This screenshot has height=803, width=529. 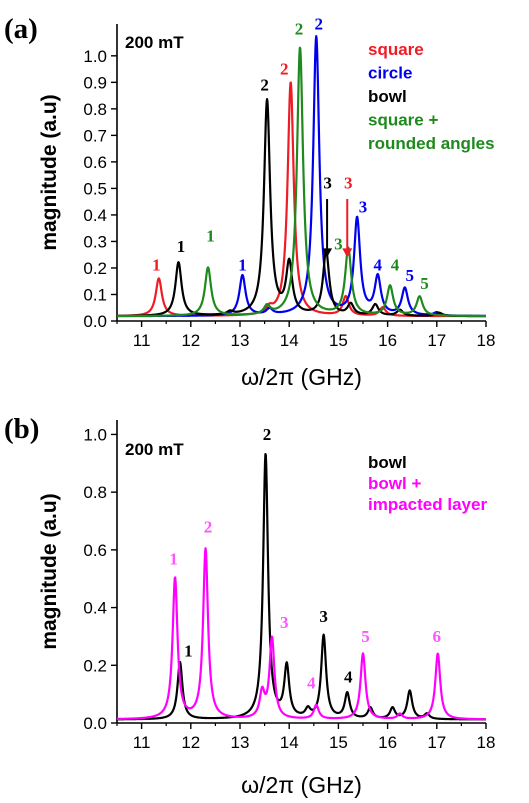 What do you see at coordinates (95, 82) in the screenshot?
I see `y-tick-label: 0.9` at bounding box center [95, 82].